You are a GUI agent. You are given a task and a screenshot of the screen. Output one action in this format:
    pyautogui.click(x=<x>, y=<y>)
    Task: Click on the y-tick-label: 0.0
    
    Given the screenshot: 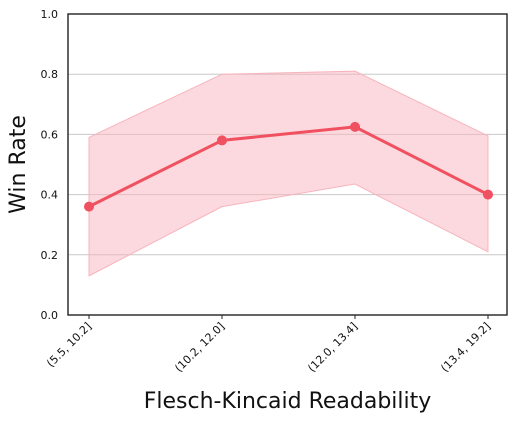 What is the action you would take?
    pyautogui.click(x=50, y=315)
    